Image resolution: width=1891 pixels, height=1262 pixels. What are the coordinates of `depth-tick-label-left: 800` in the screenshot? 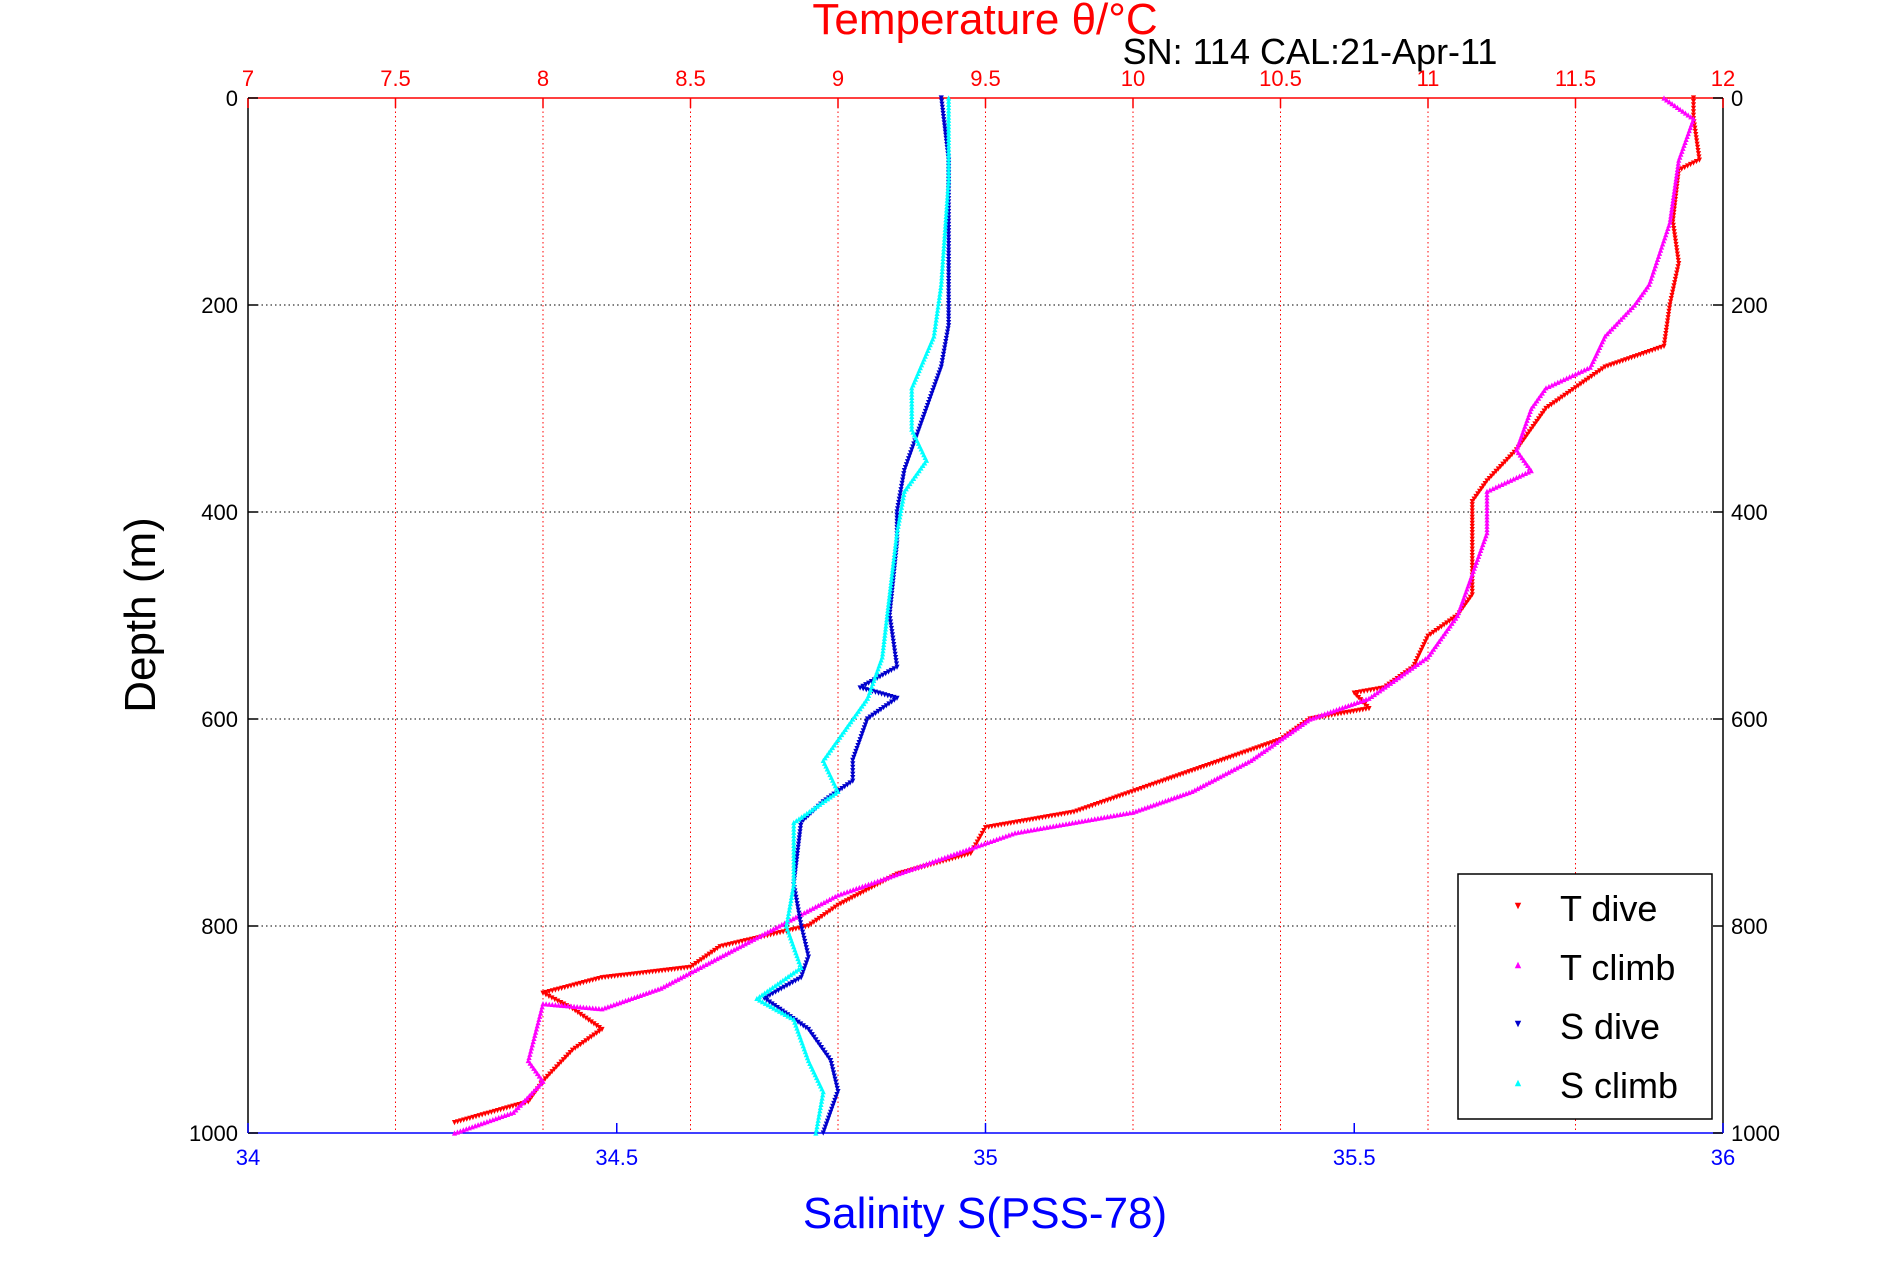 It's located at (219, 926).